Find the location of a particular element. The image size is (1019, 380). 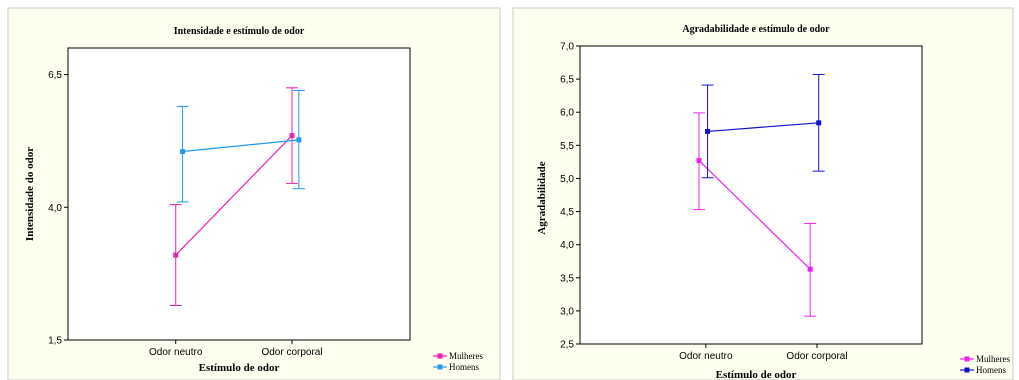

chart-title: Intensidade e estímulo de odor is located at coordinates (239, 31).